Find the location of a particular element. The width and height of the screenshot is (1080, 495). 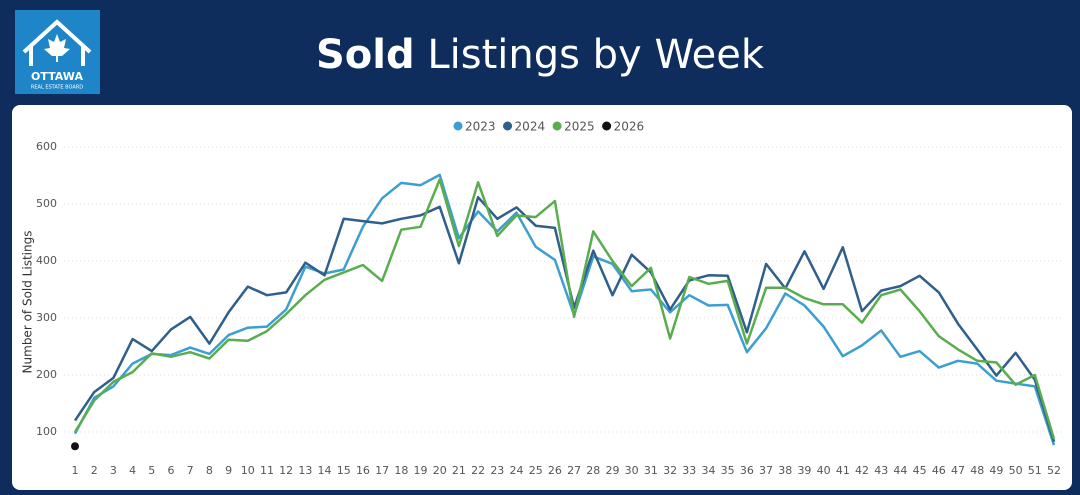

logo-house is located at coordinates (57, 42).